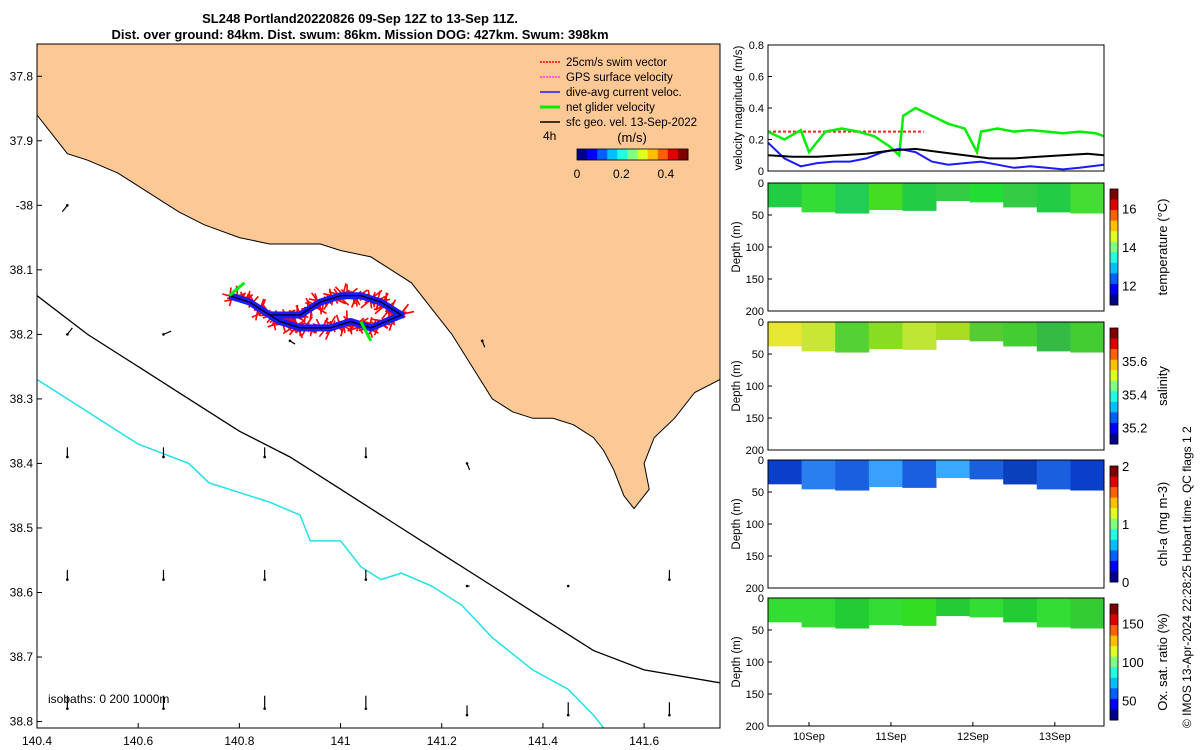 Image resolution: width=1200 pixels, height=750 pixels. What do you see at coordinates (1133, 662) in the screenshot?
I see `profile-colorbar-tick-label: 100` at bounding box center [1133, 662].